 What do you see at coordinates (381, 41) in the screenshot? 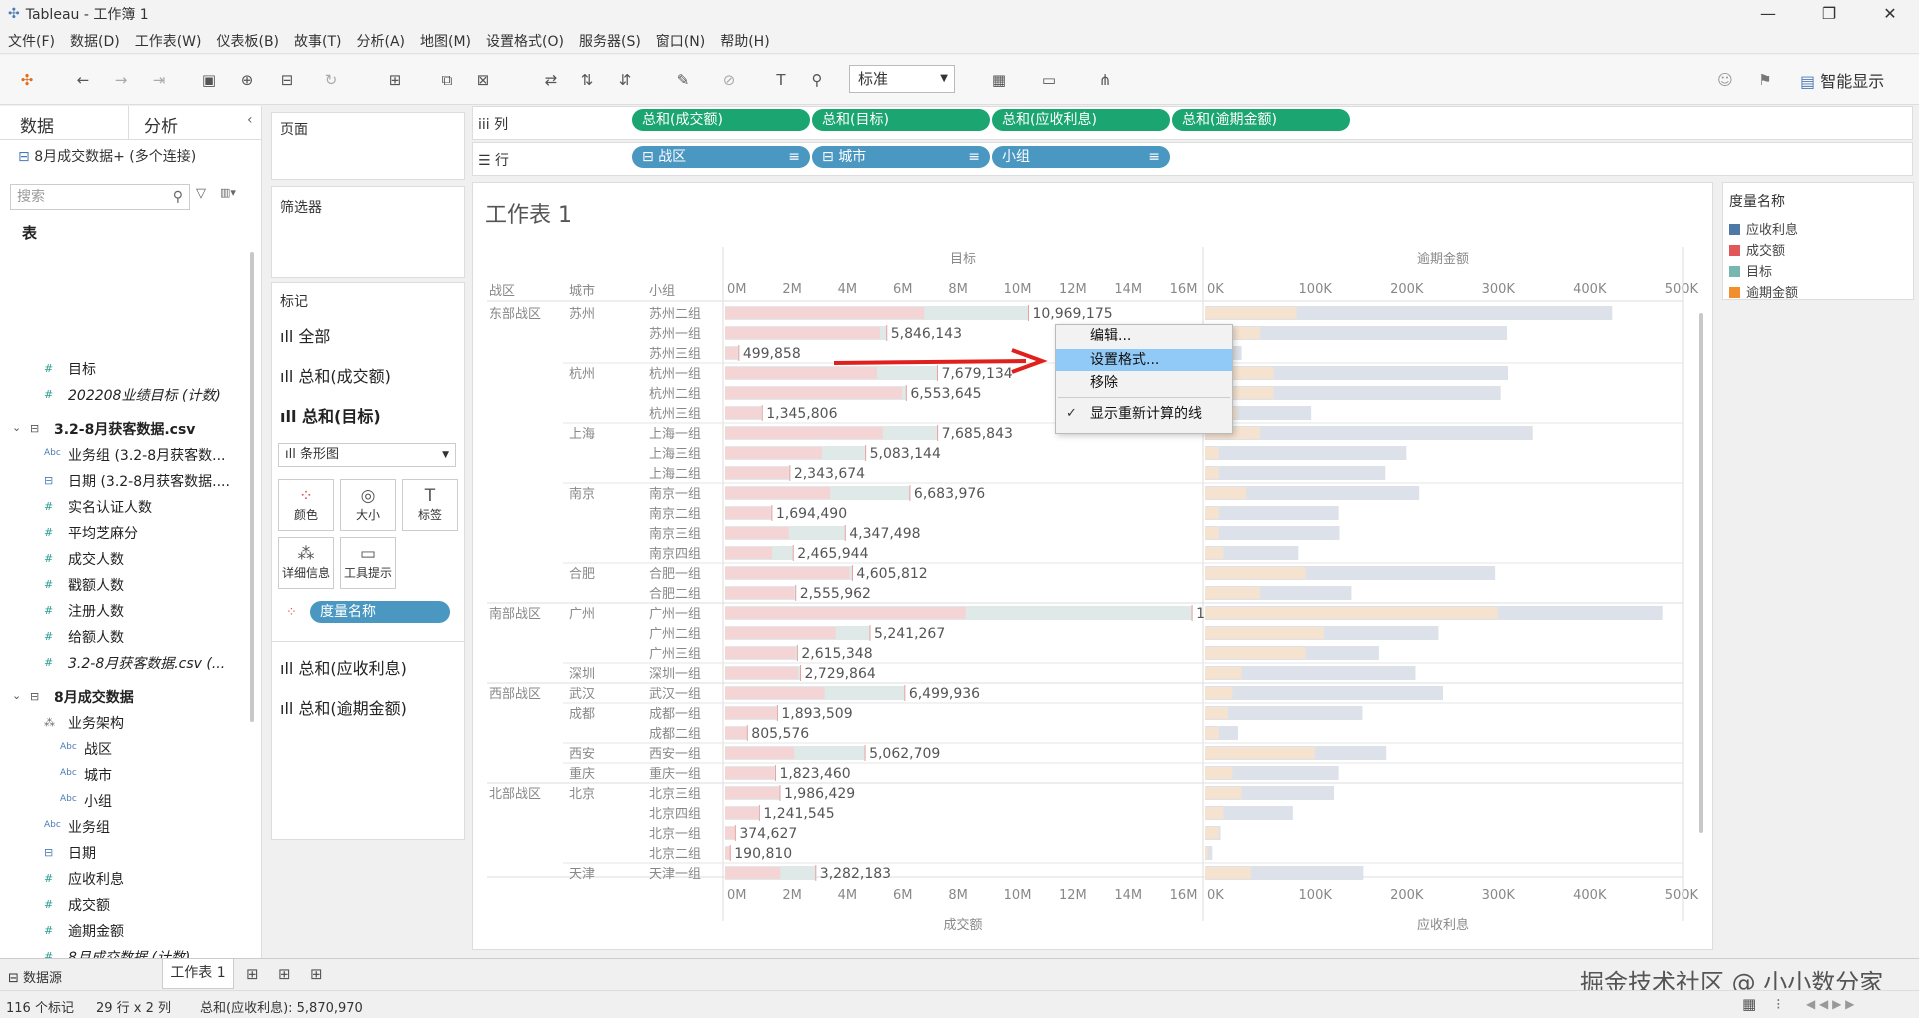
I see `menu-analysis: 分析(A)` at bounding box center [381, 41].